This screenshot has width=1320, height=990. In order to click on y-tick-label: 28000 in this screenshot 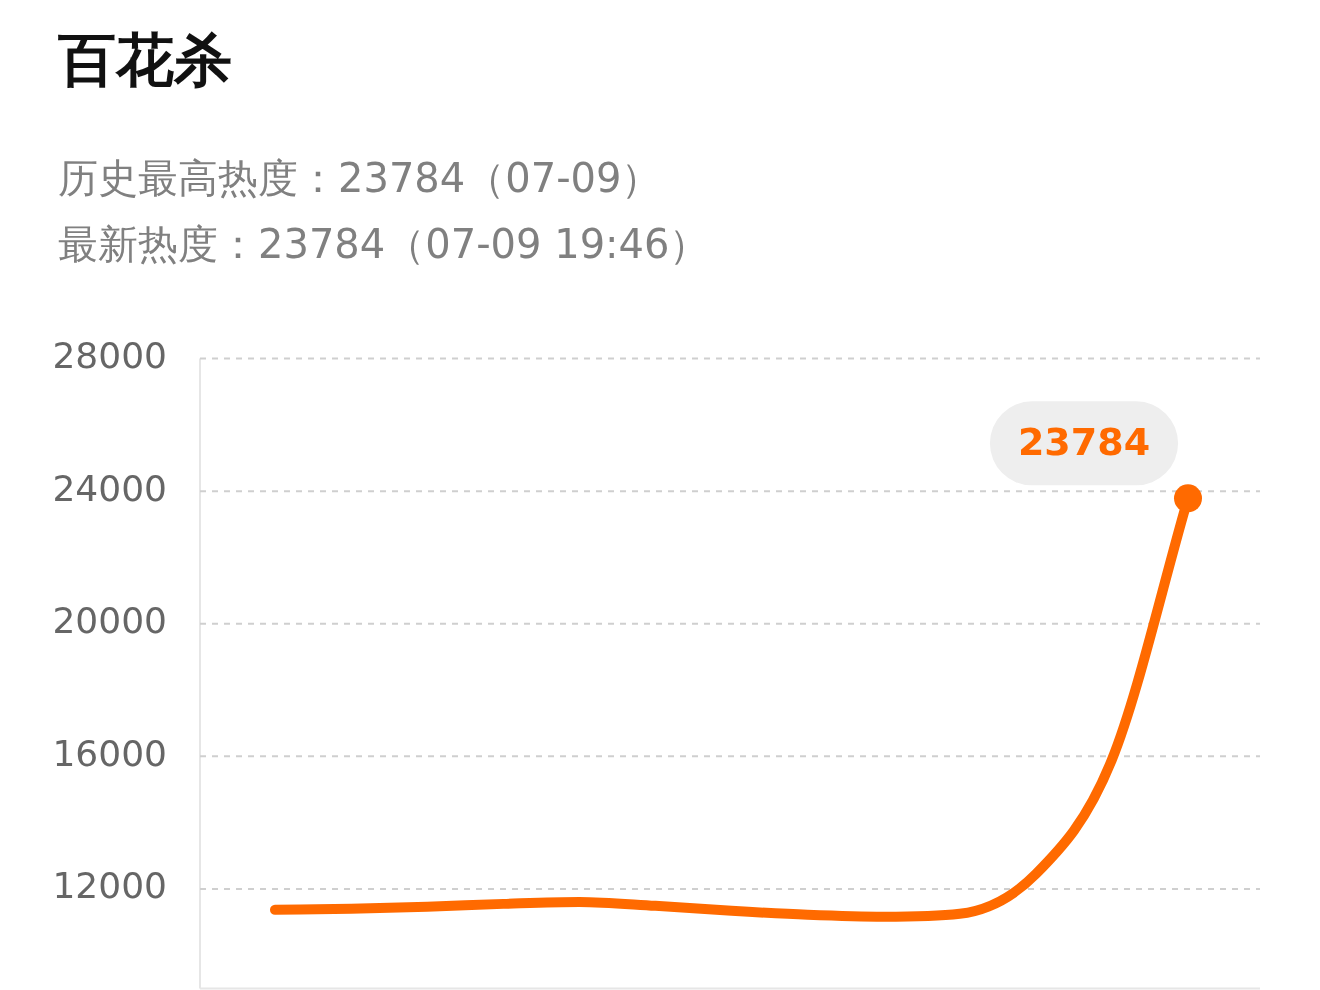, I will do `click(109, 355)`.